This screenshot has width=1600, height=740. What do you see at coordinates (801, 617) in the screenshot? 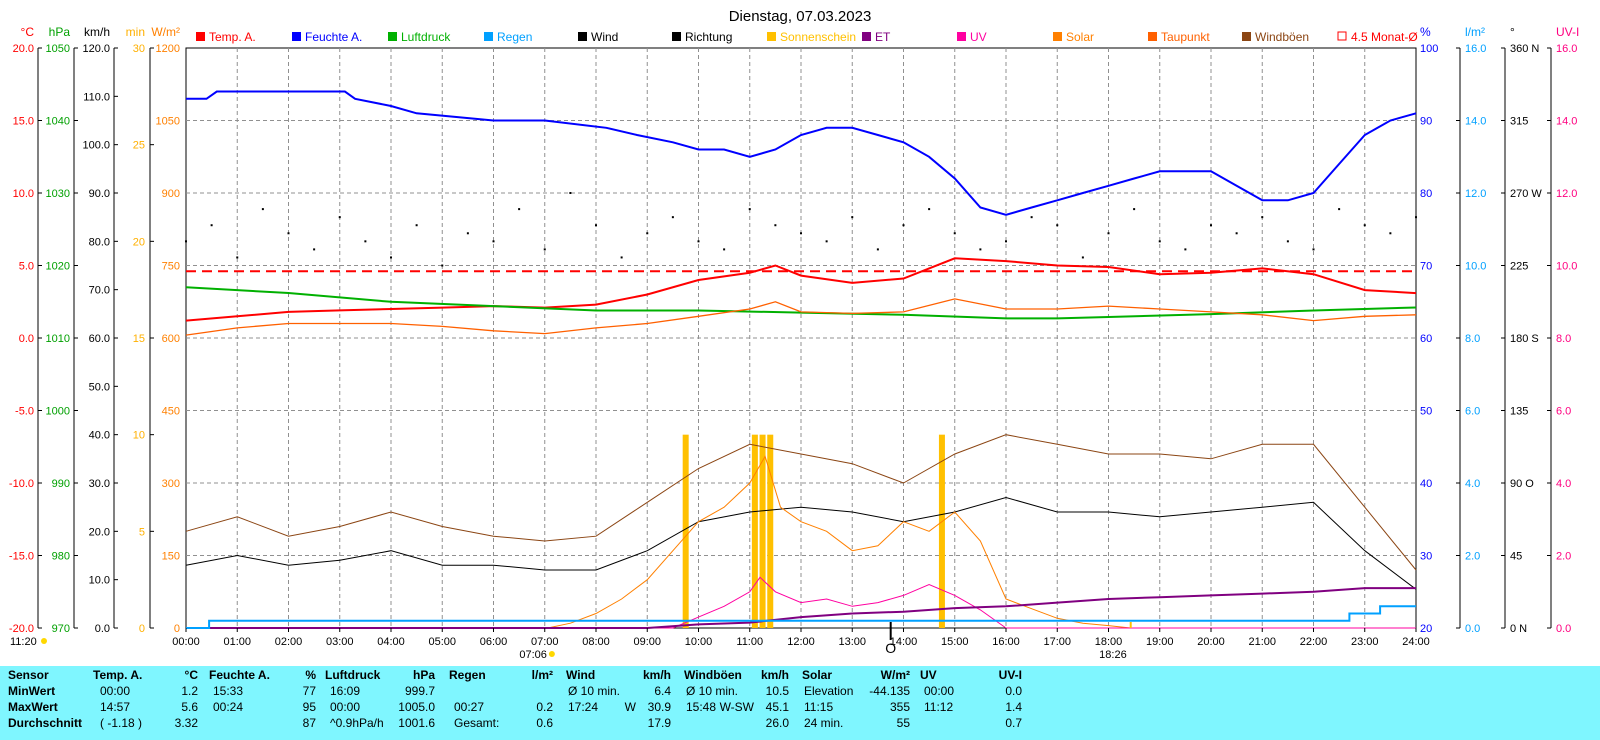
I see `series-line-regen` at bounding box center [801, 617].